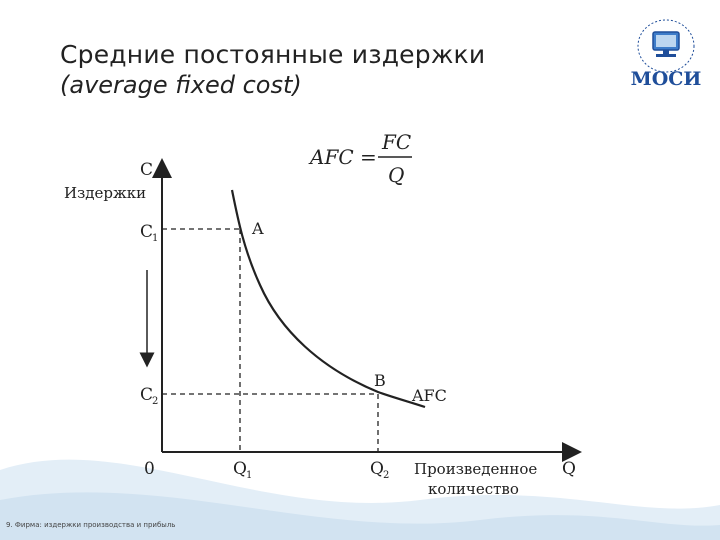 This screenshot has height=540, width=720. Describe the element at coordinates (475, 469) in the screenshot. I see `x-axis-label-line1: Произведенное` at that location.